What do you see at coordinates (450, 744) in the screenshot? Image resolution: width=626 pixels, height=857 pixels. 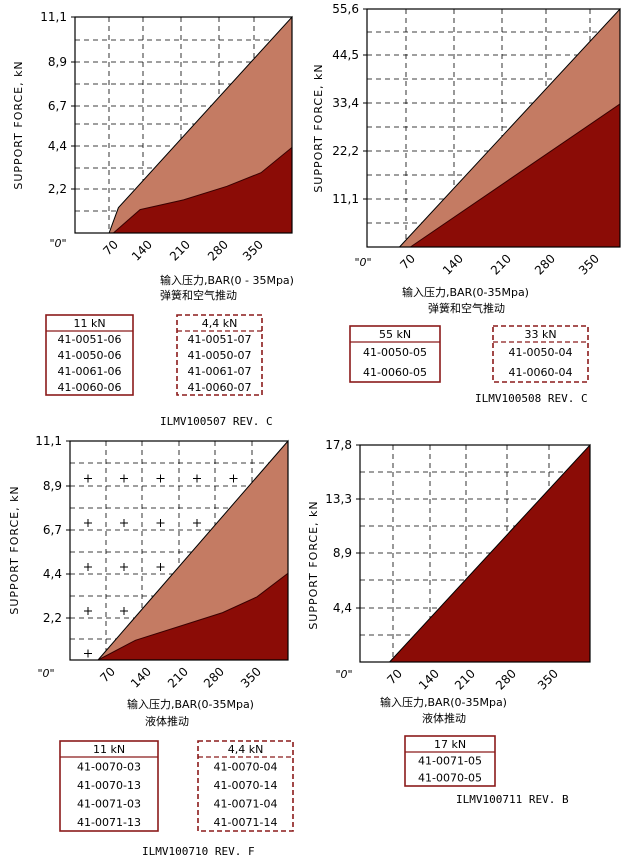 I see `legend-title: 17 kN` at bounding box center [450, 744].